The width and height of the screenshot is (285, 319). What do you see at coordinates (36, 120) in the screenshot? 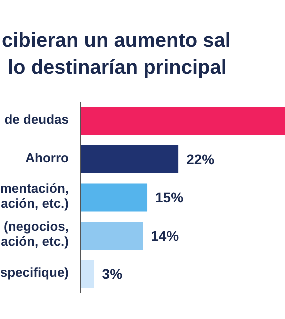
I see `y-tick-label: de deudas` at bounding box center [36, 120].